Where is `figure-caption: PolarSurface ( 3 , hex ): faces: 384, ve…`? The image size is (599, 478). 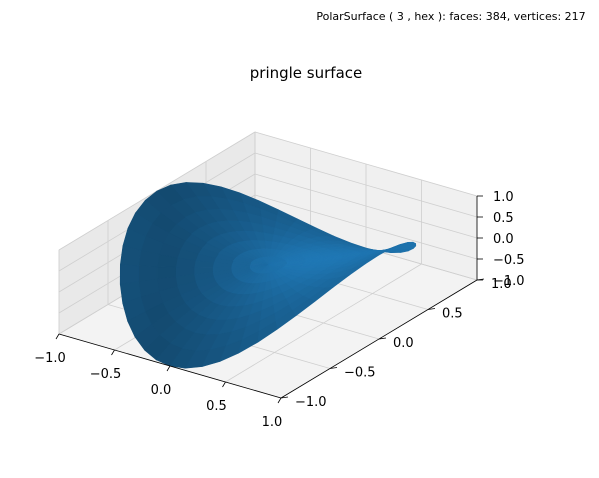
figure-caption: PolarSurface ( 3 , hex ): faces: 384, ve… is located at coordinates (450, 16).